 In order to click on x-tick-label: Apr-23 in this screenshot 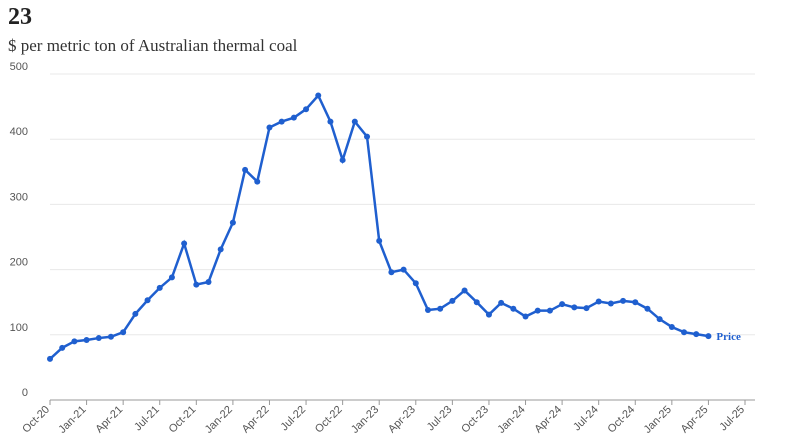, I will do `click(402, 420)`.